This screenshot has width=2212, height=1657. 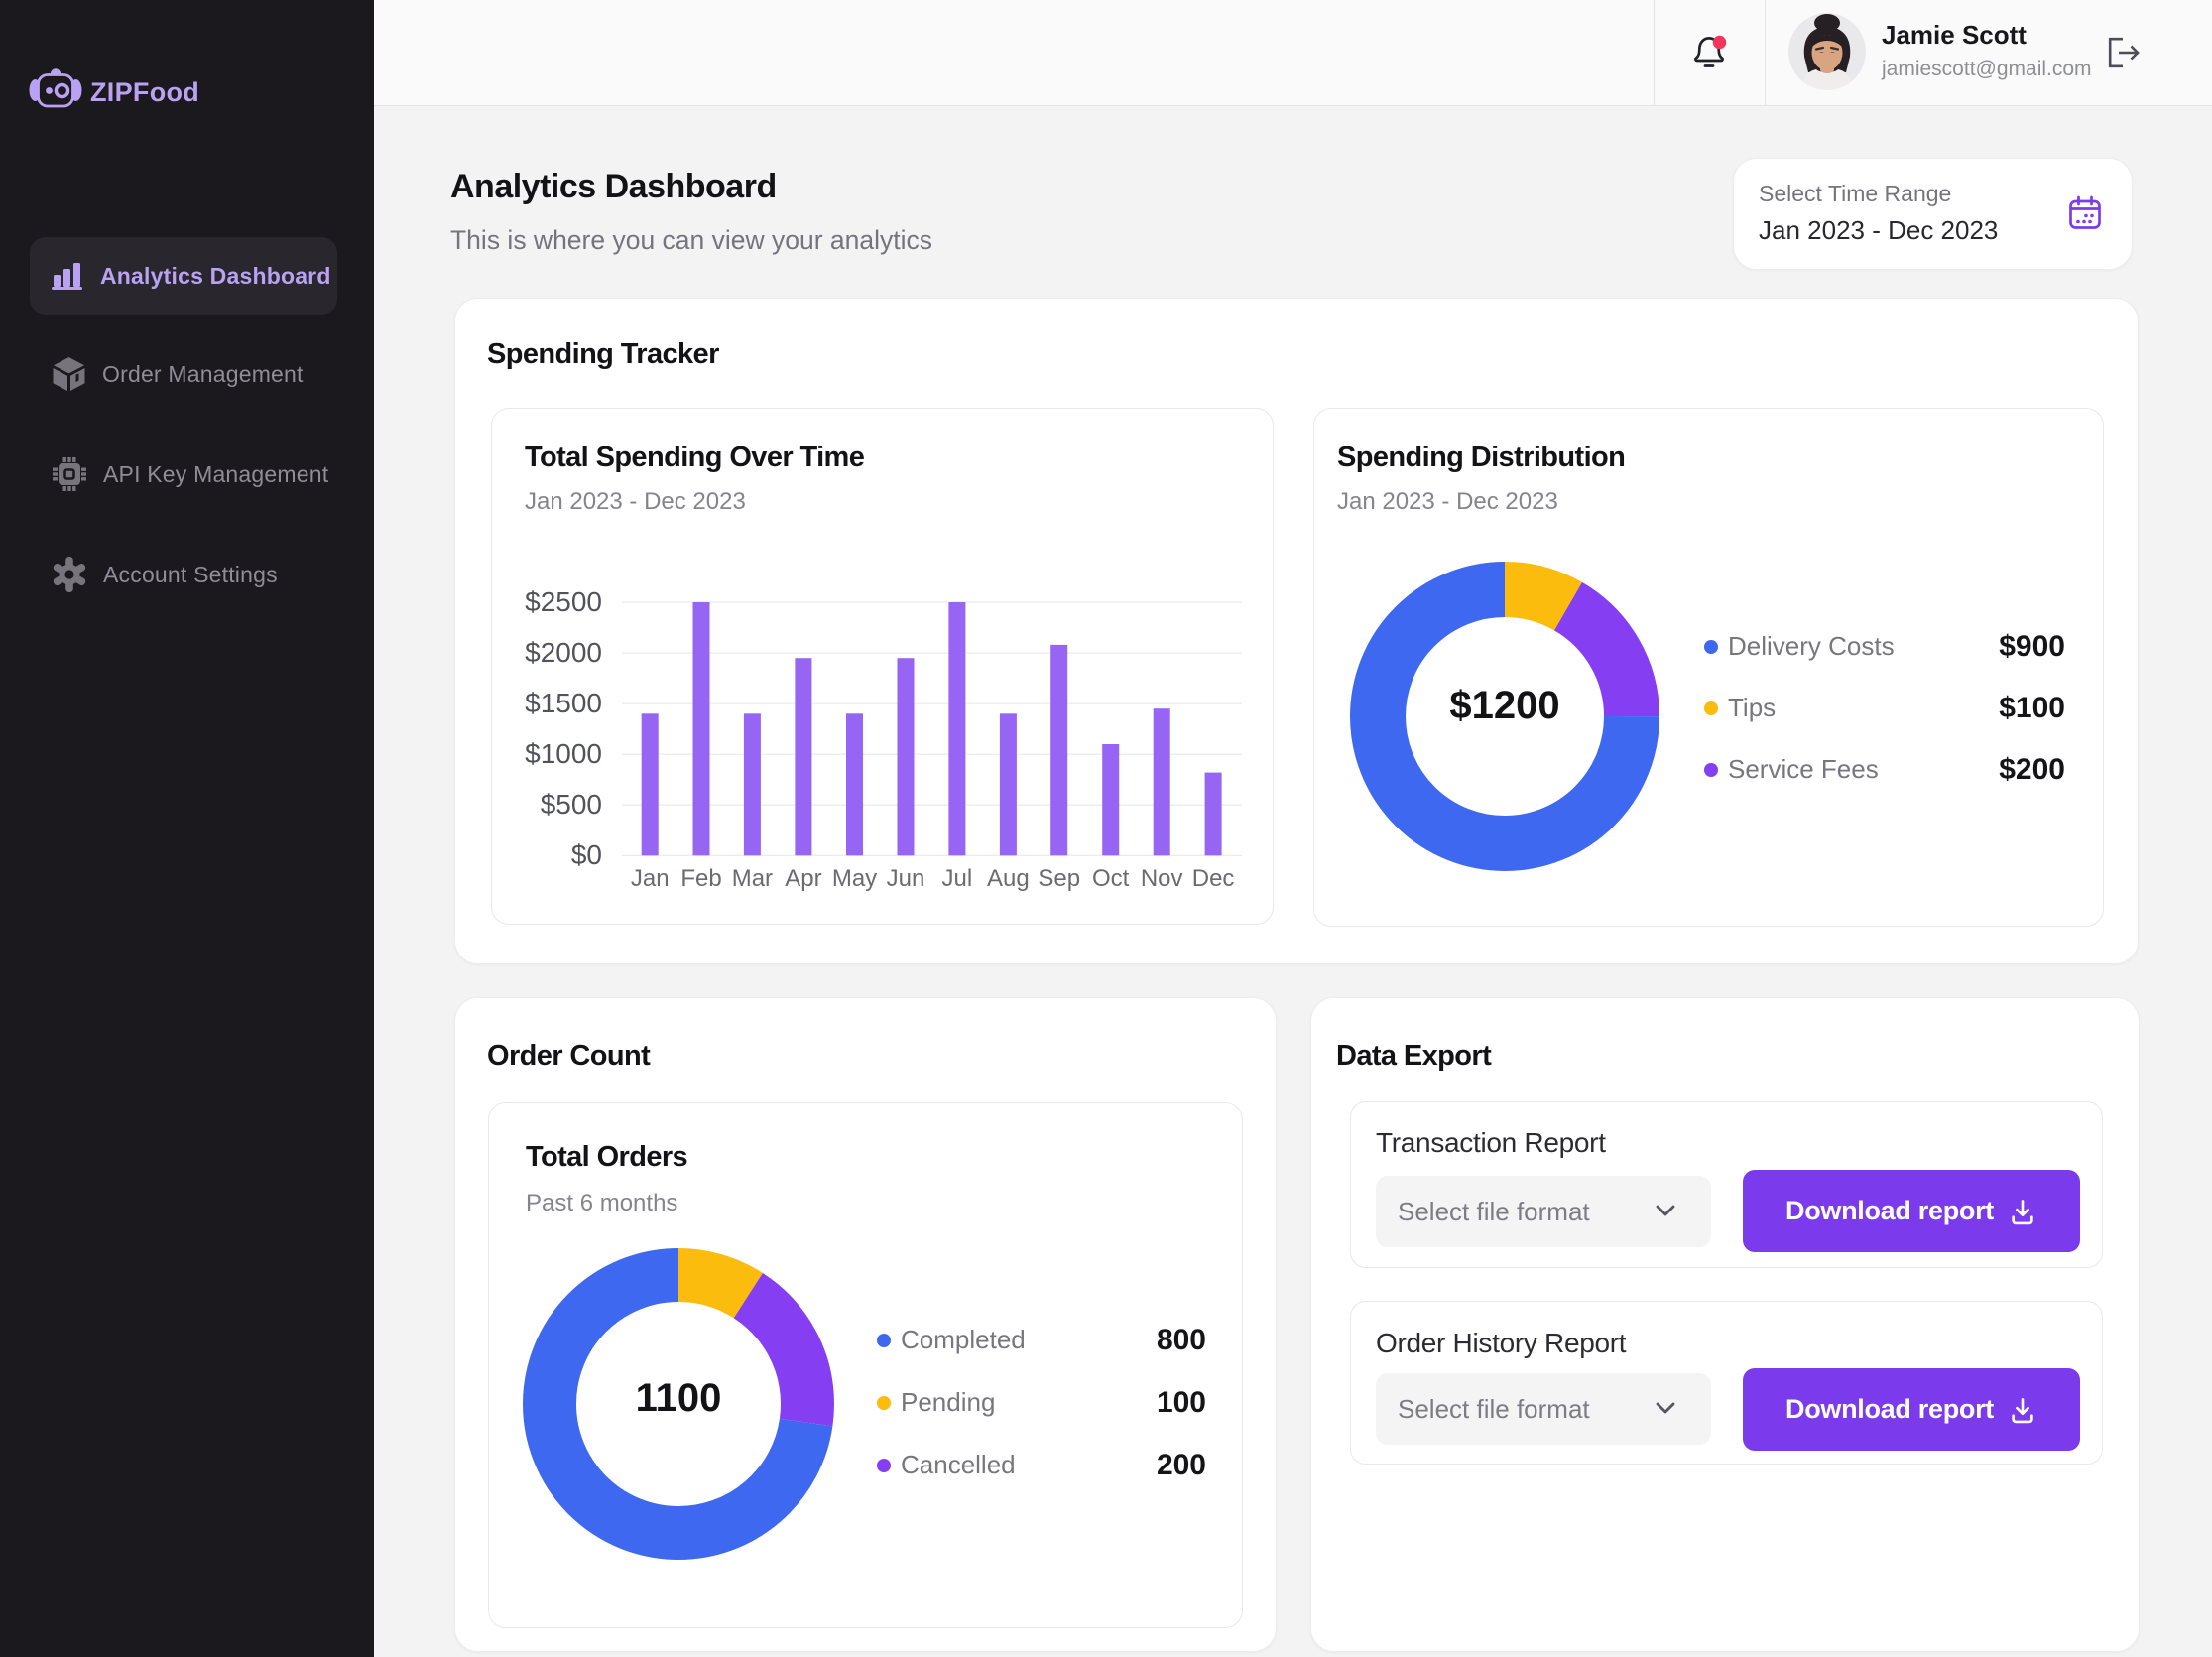 What do you see at coordinates (1213, 878) in the screenshot?
I see `svg-text: Dec` at bounding box center [1213, 878].